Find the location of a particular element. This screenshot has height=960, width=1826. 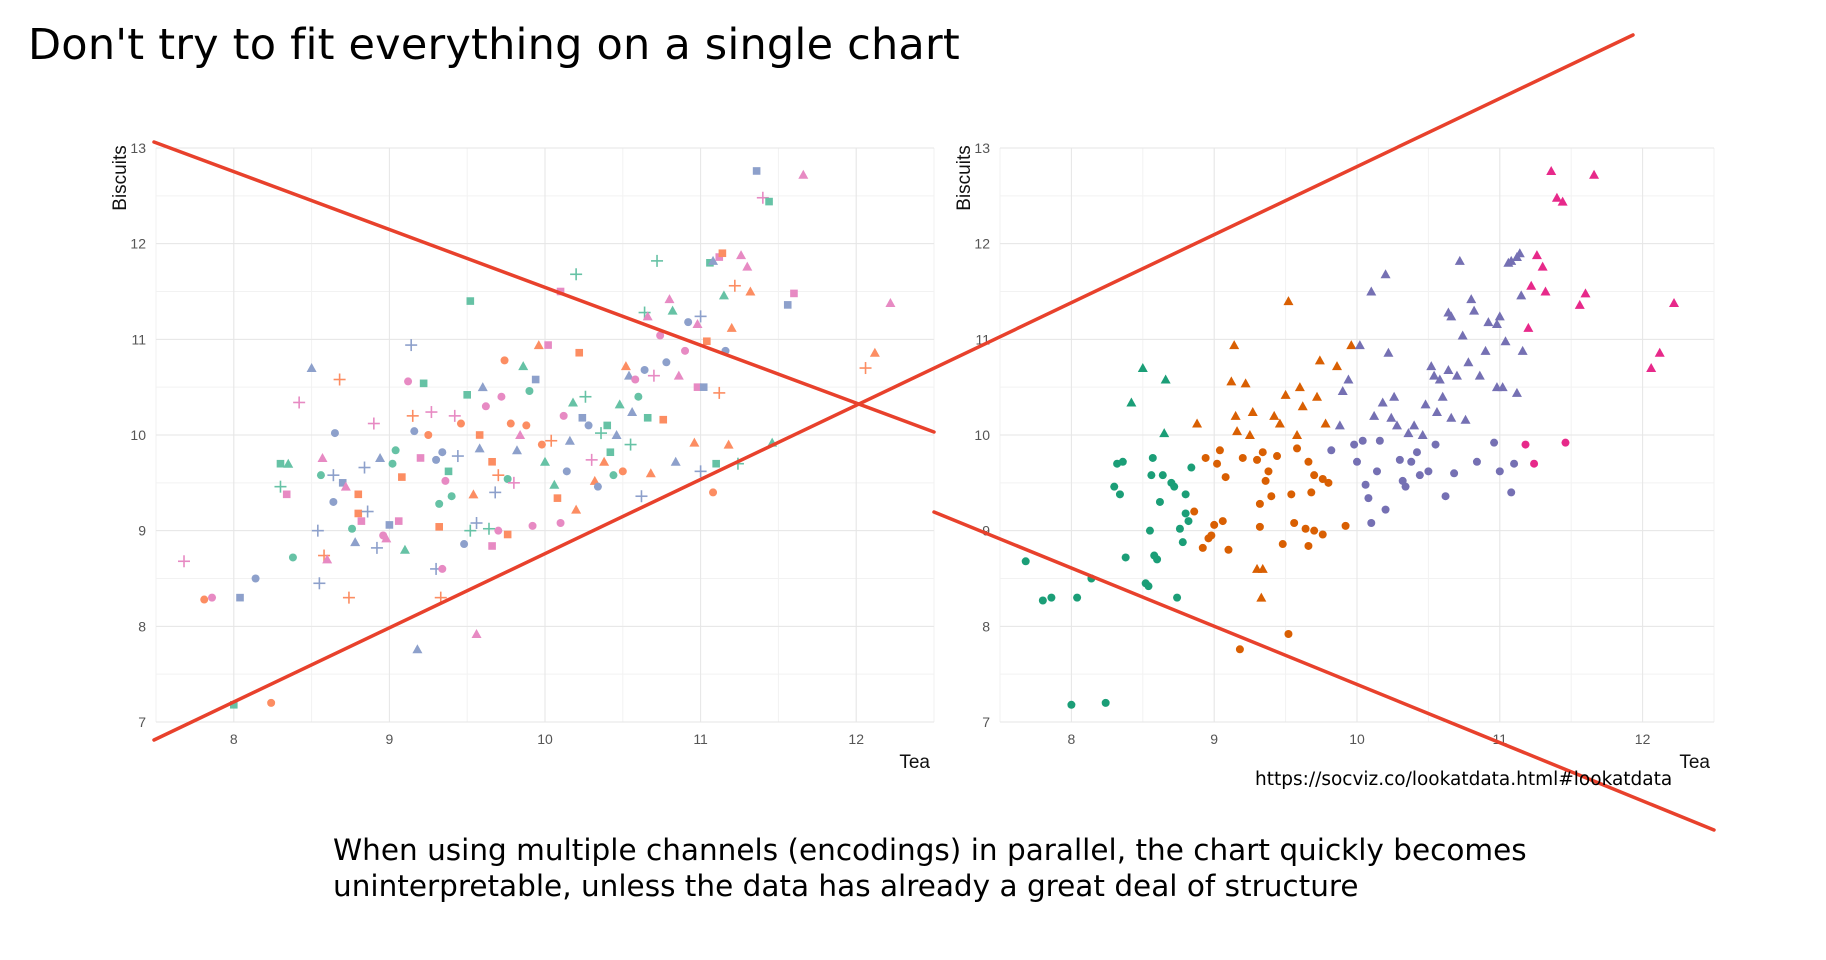

x-tick-label: 10 is located at coordinates (1357, 739).